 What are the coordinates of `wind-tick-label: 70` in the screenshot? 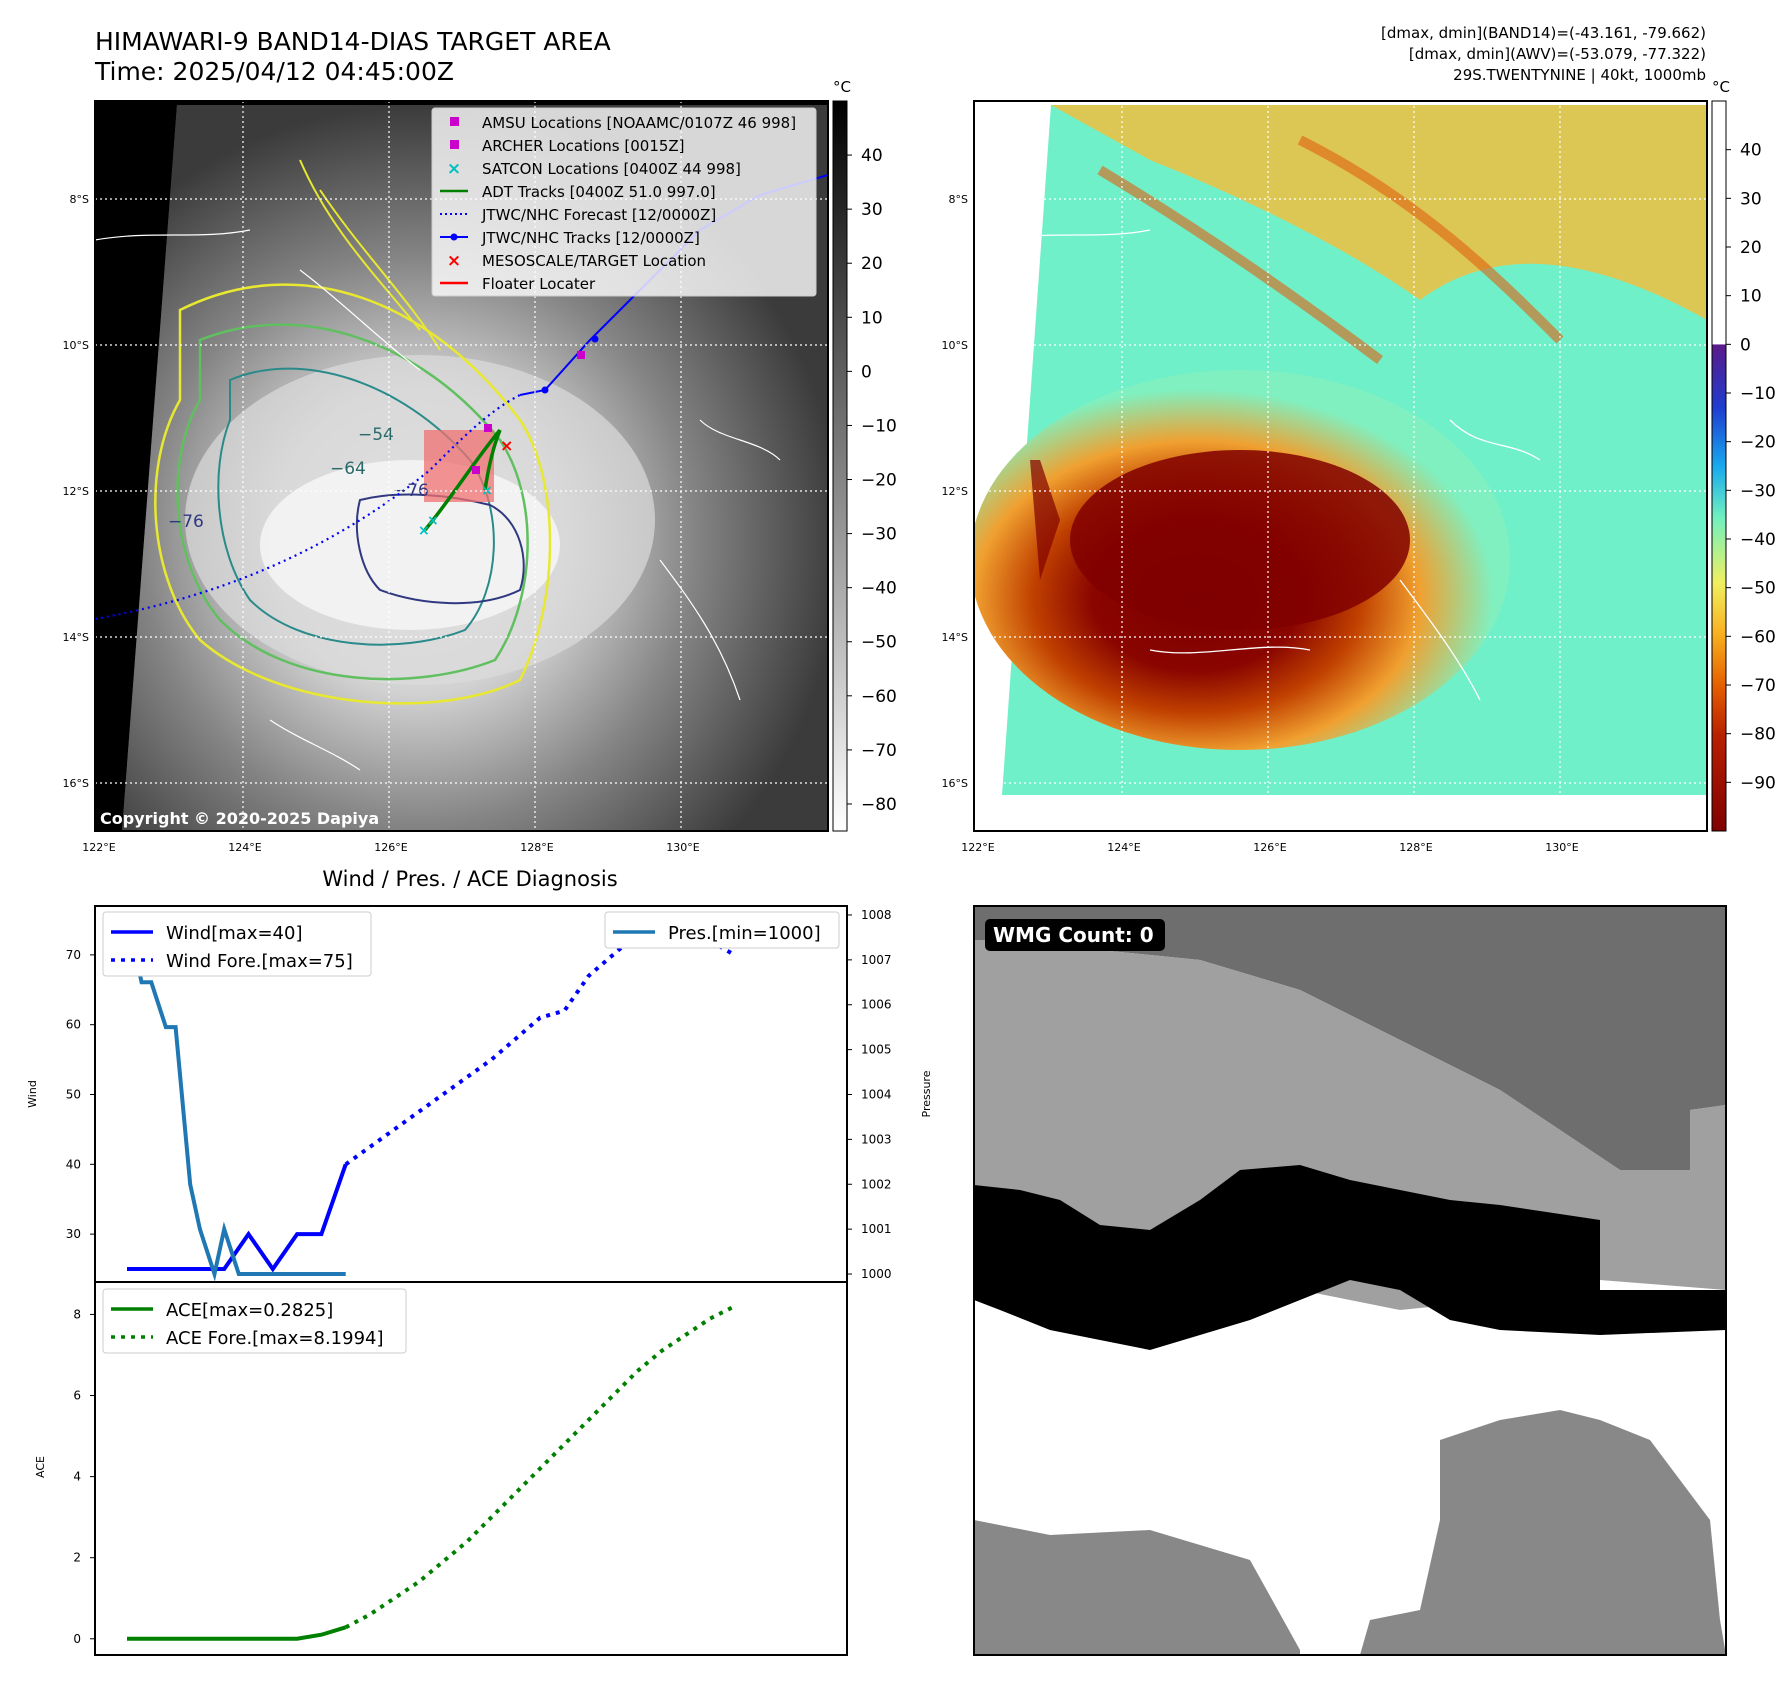 It's located at (73, 955).